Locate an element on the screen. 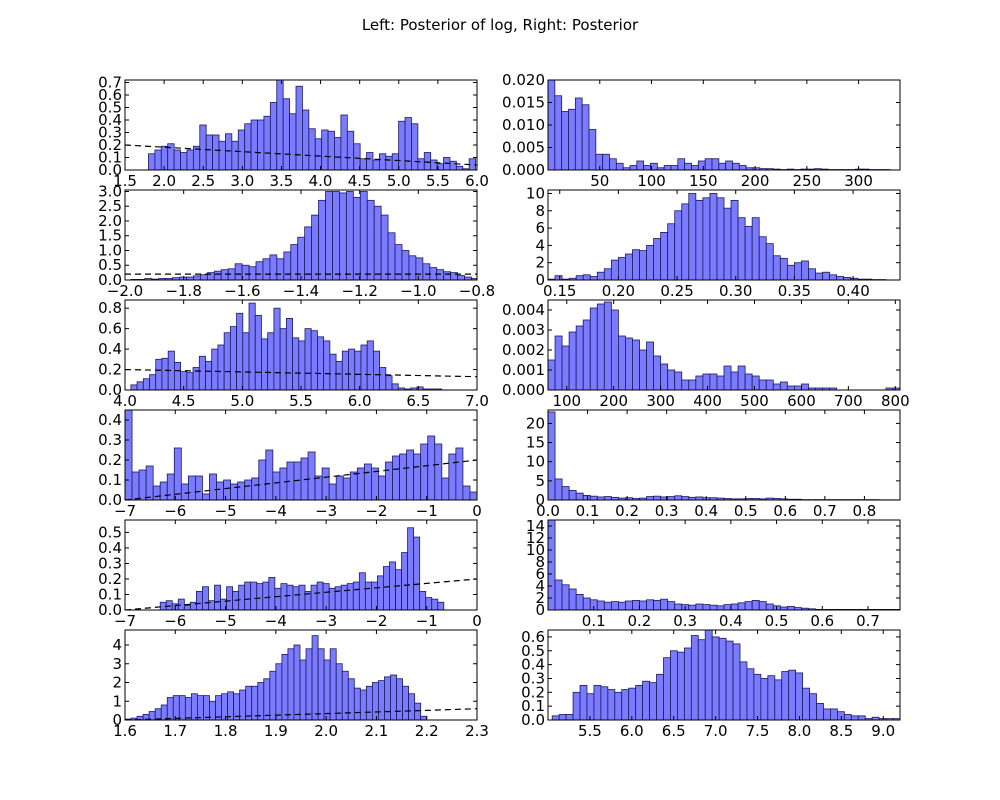 Image resolution: width=1000 pixels, height=800 pixels. x-tick-label: −1.6 is located at coordinates (242, 291).